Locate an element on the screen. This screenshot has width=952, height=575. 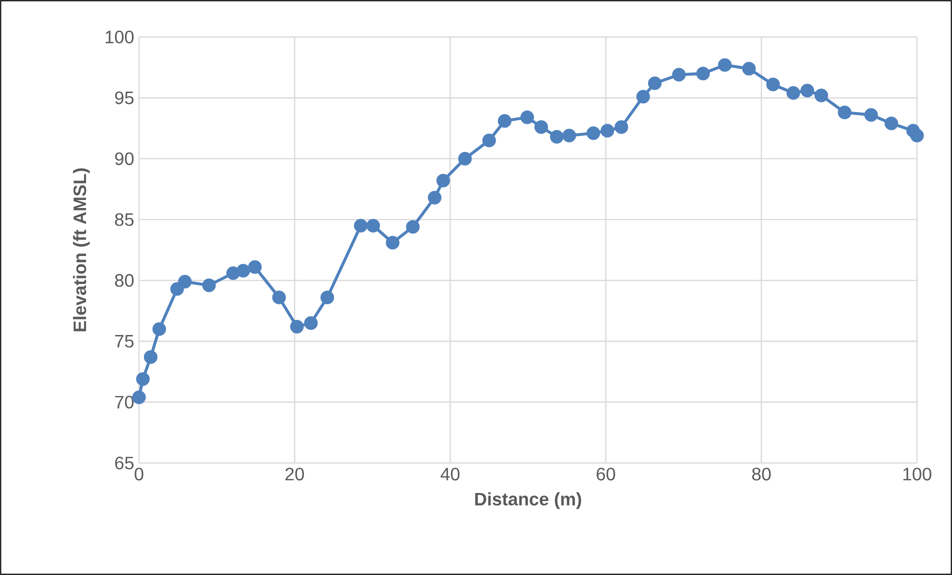
y-tick-label: 85 is located at coordinates (124, 219).